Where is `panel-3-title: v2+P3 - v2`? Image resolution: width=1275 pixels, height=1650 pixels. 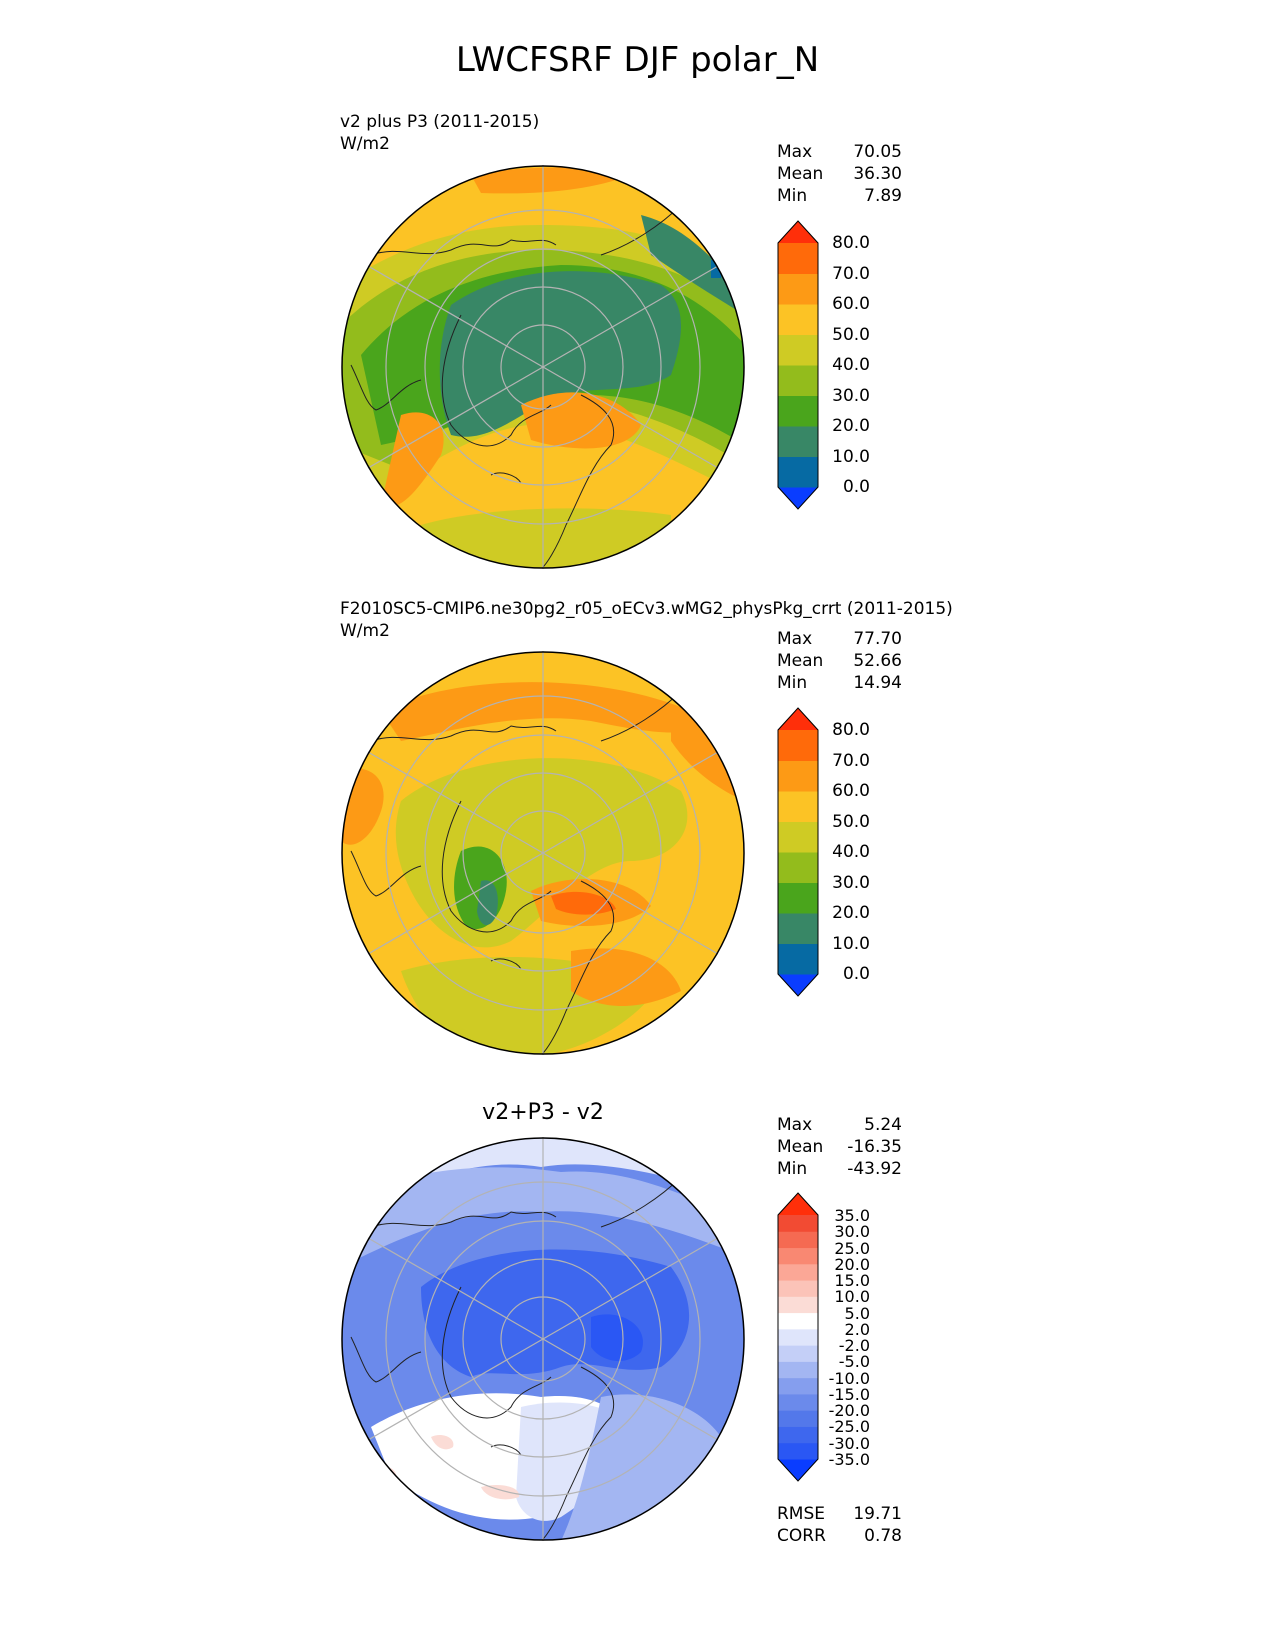
panel-3-title: v2+P3 - v2 is located at coordinates (543, 1112).